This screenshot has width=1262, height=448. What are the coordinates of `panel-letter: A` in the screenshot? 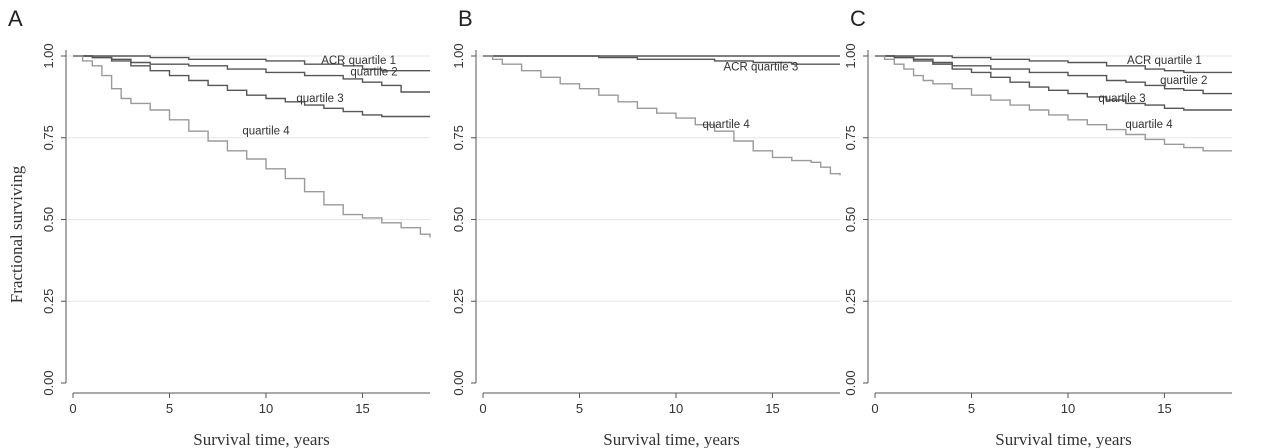 It's located at (15, 18).